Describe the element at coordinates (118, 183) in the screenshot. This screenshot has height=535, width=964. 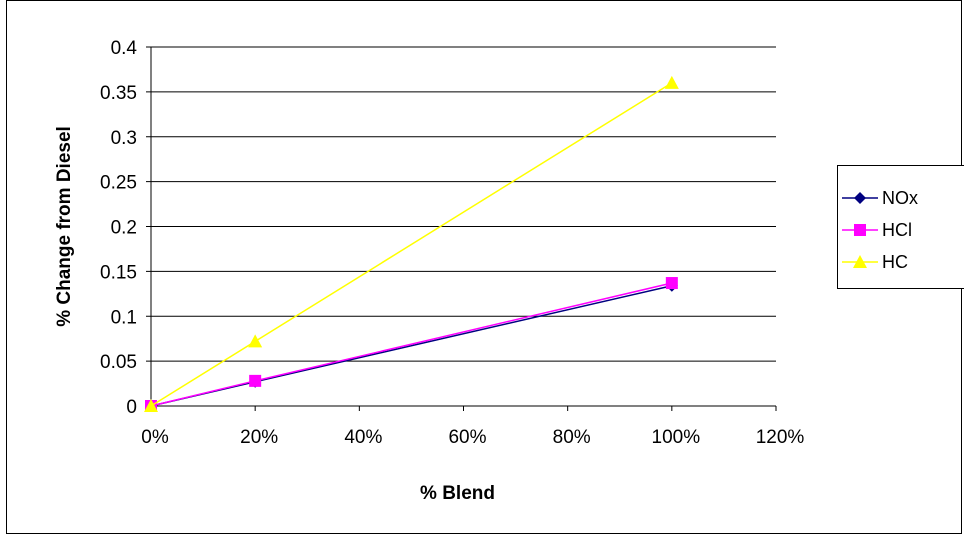
I see `y-tick-label: 0.25` at that location.